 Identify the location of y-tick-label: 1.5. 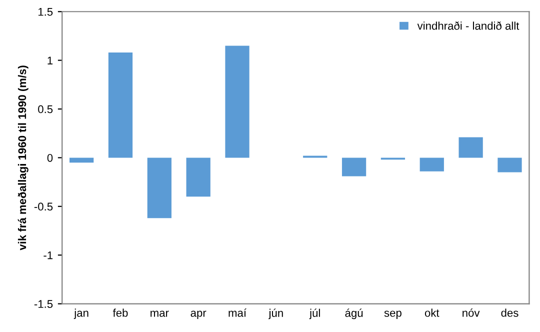
(45, 12).